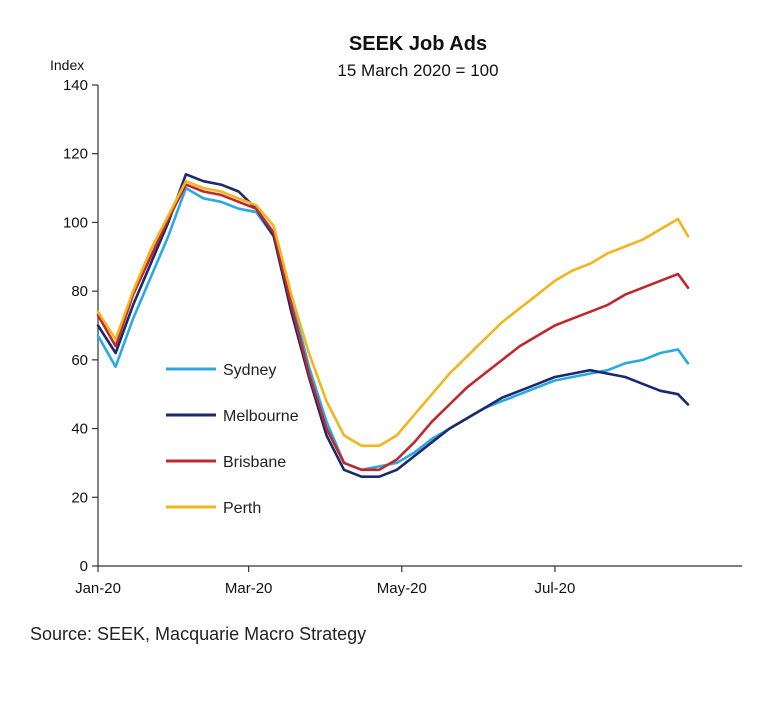  I want to click on y-tick-label: 120, so click(75, 154).